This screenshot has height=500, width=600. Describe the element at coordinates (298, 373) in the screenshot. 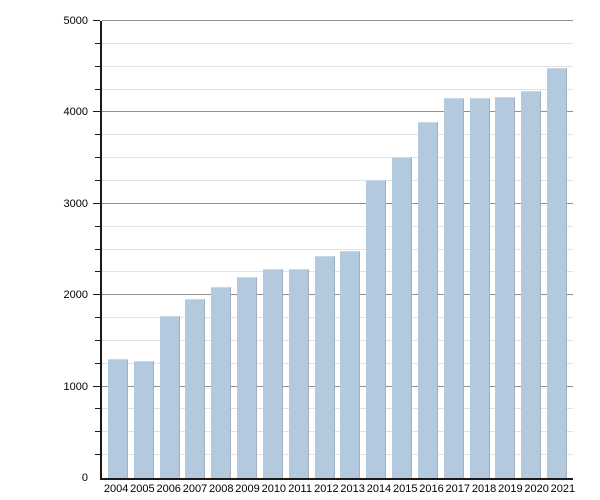

I see `bar-2011` at that location.